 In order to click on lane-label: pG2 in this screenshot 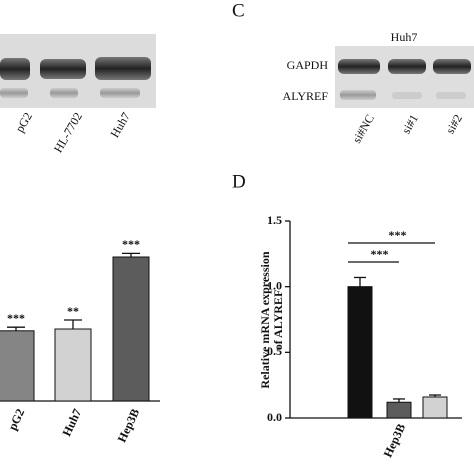, I will do `click(24, 122)`.